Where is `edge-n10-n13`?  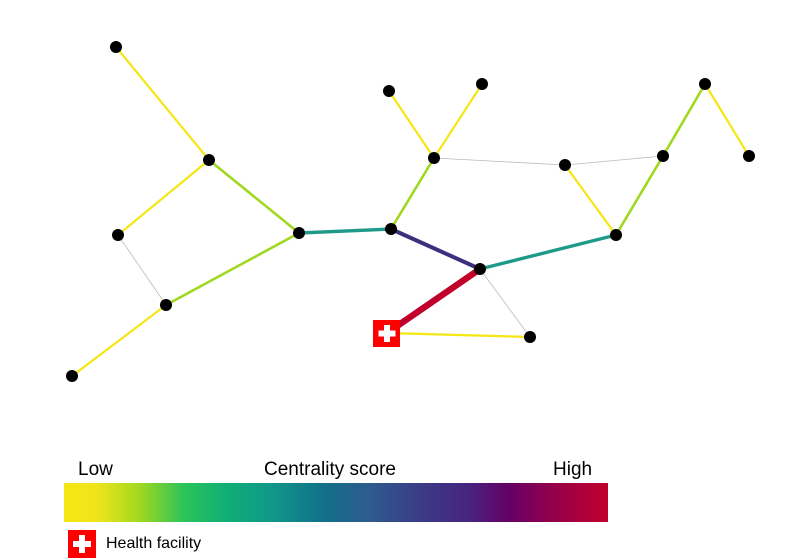 edge-n10-n13 is located at coordinates (499, 161).